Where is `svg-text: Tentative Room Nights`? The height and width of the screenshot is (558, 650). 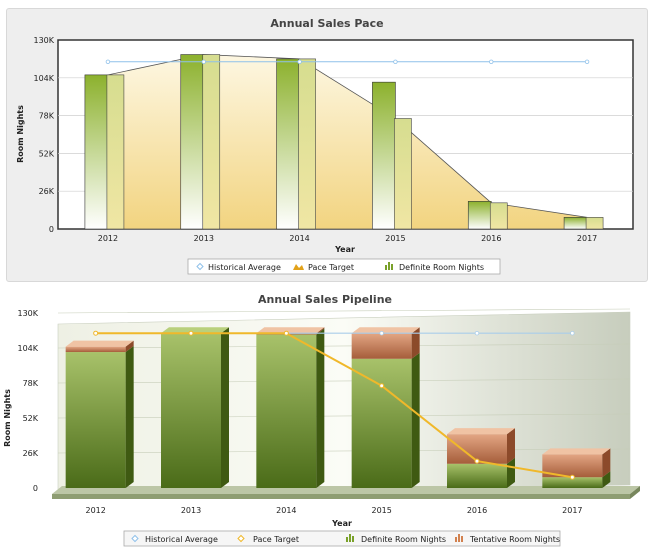 svg-text: Tentative Room Nights is located at coordinates (514, 539).